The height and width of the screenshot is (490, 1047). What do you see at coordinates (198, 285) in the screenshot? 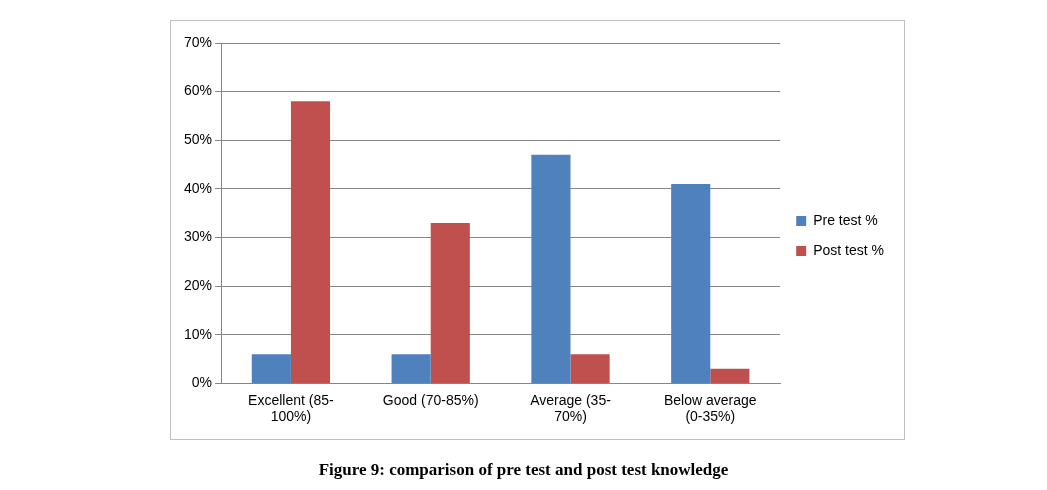
I see `y-tick-label: 20%` at bounding box center [198, 285].